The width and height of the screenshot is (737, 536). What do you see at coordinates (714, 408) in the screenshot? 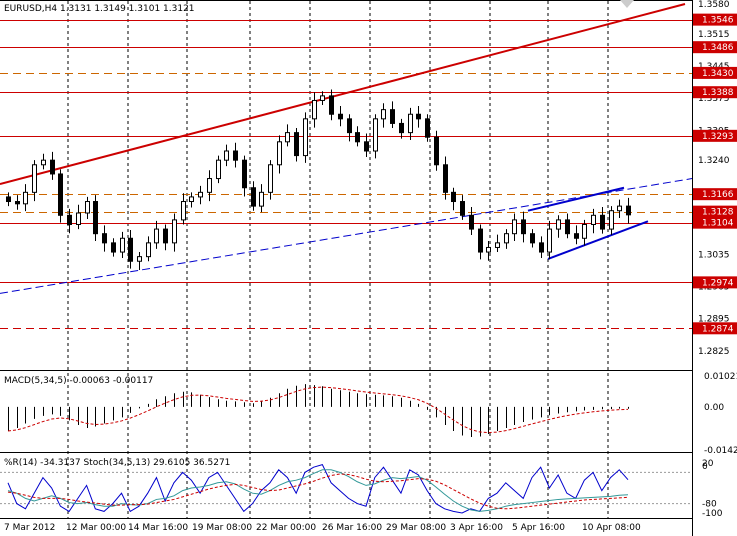
I see `macd-tick-label: 0.00` at bounding box center [714, 408].